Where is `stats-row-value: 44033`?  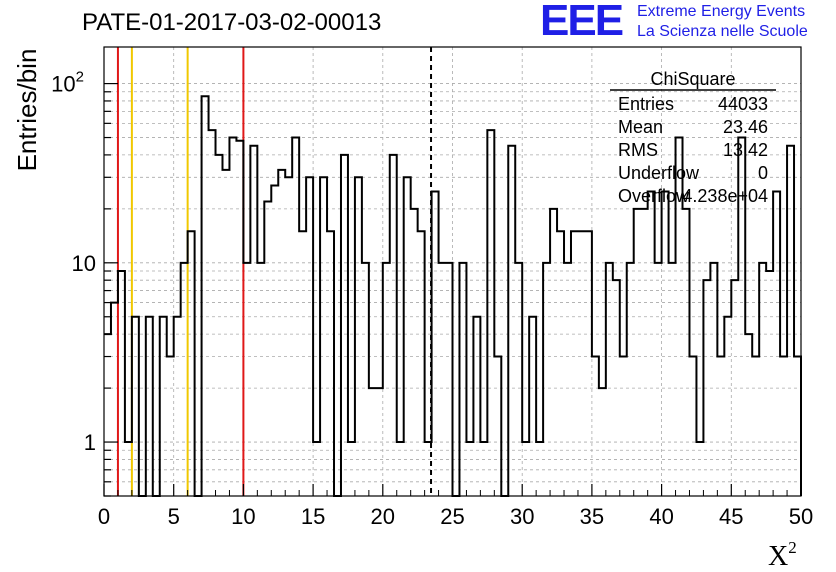
stats-row-value: 44033 is located at coordinates (743, 104).